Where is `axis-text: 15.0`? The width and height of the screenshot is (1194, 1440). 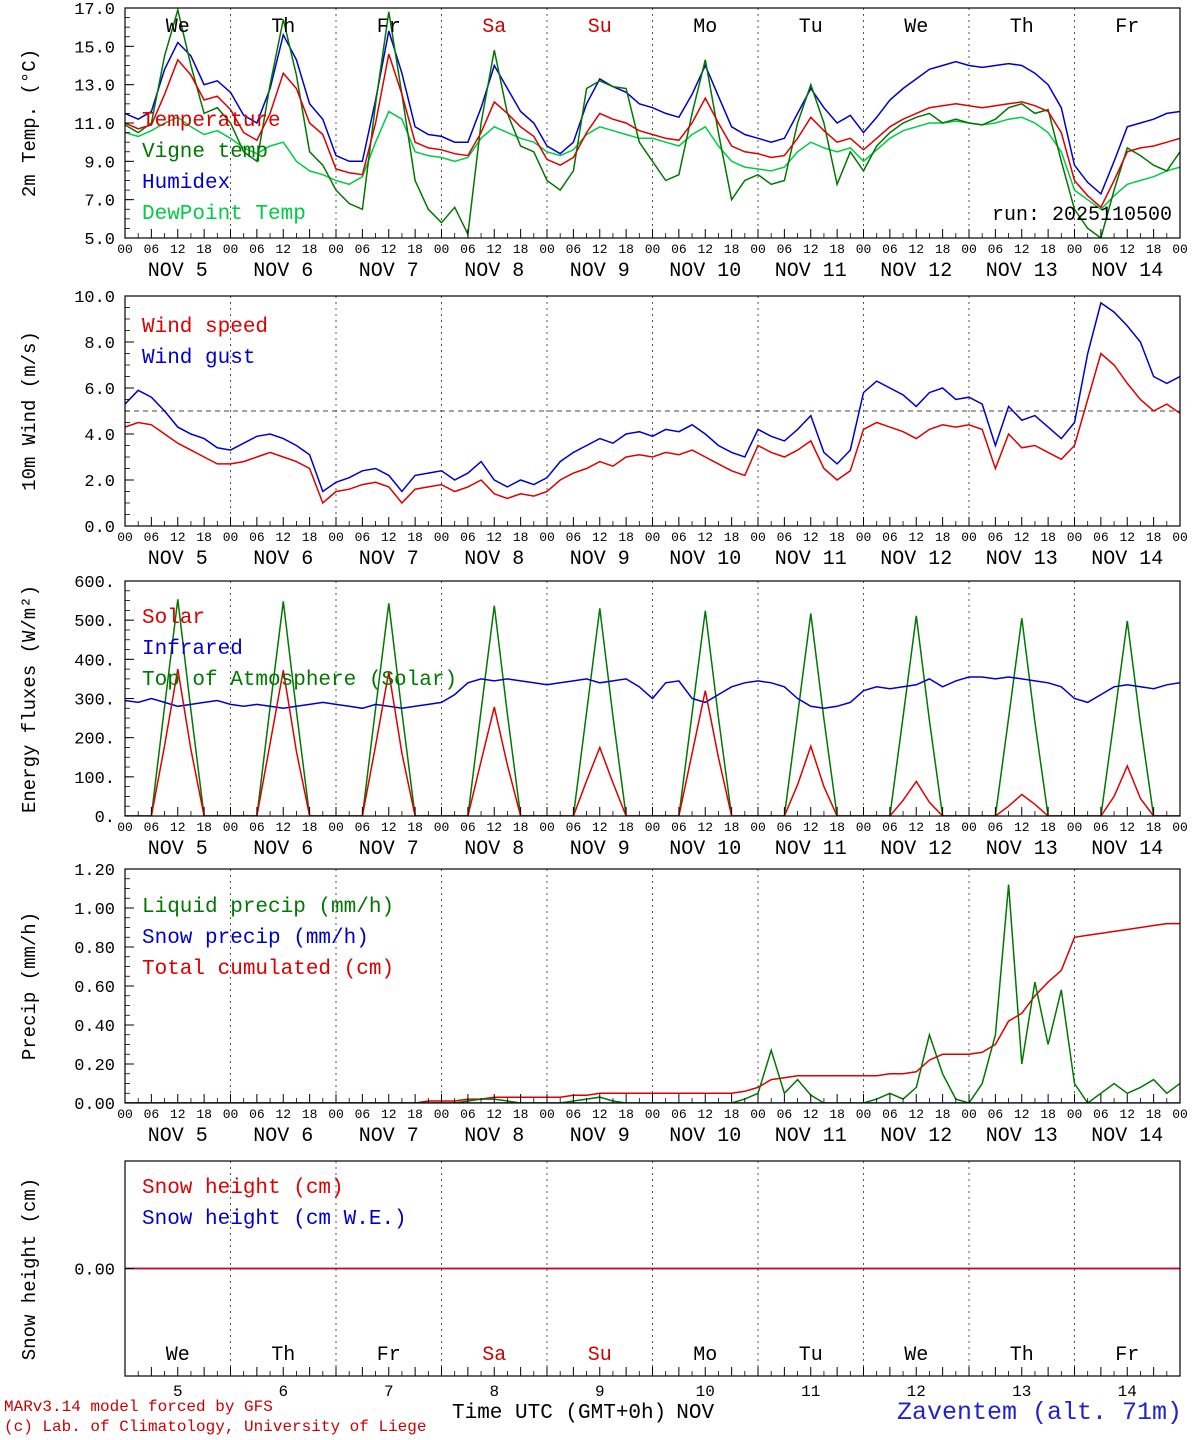
axis-text: 15.0 is located at coordinates (94, 48).